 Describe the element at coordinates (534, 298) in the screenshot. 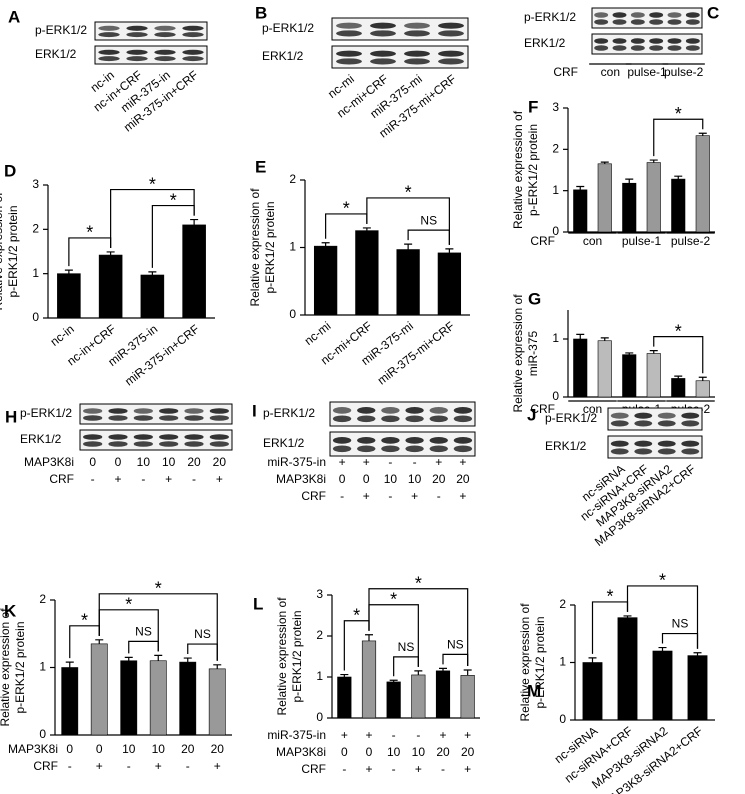

I see `panel-letter: G` at that location.